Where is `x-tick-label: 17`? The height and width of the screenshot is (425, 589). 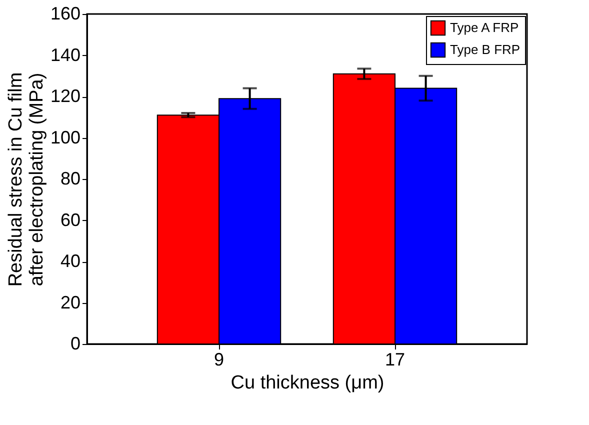 x-tick-label: 17 is located at coordinates (395, 360).